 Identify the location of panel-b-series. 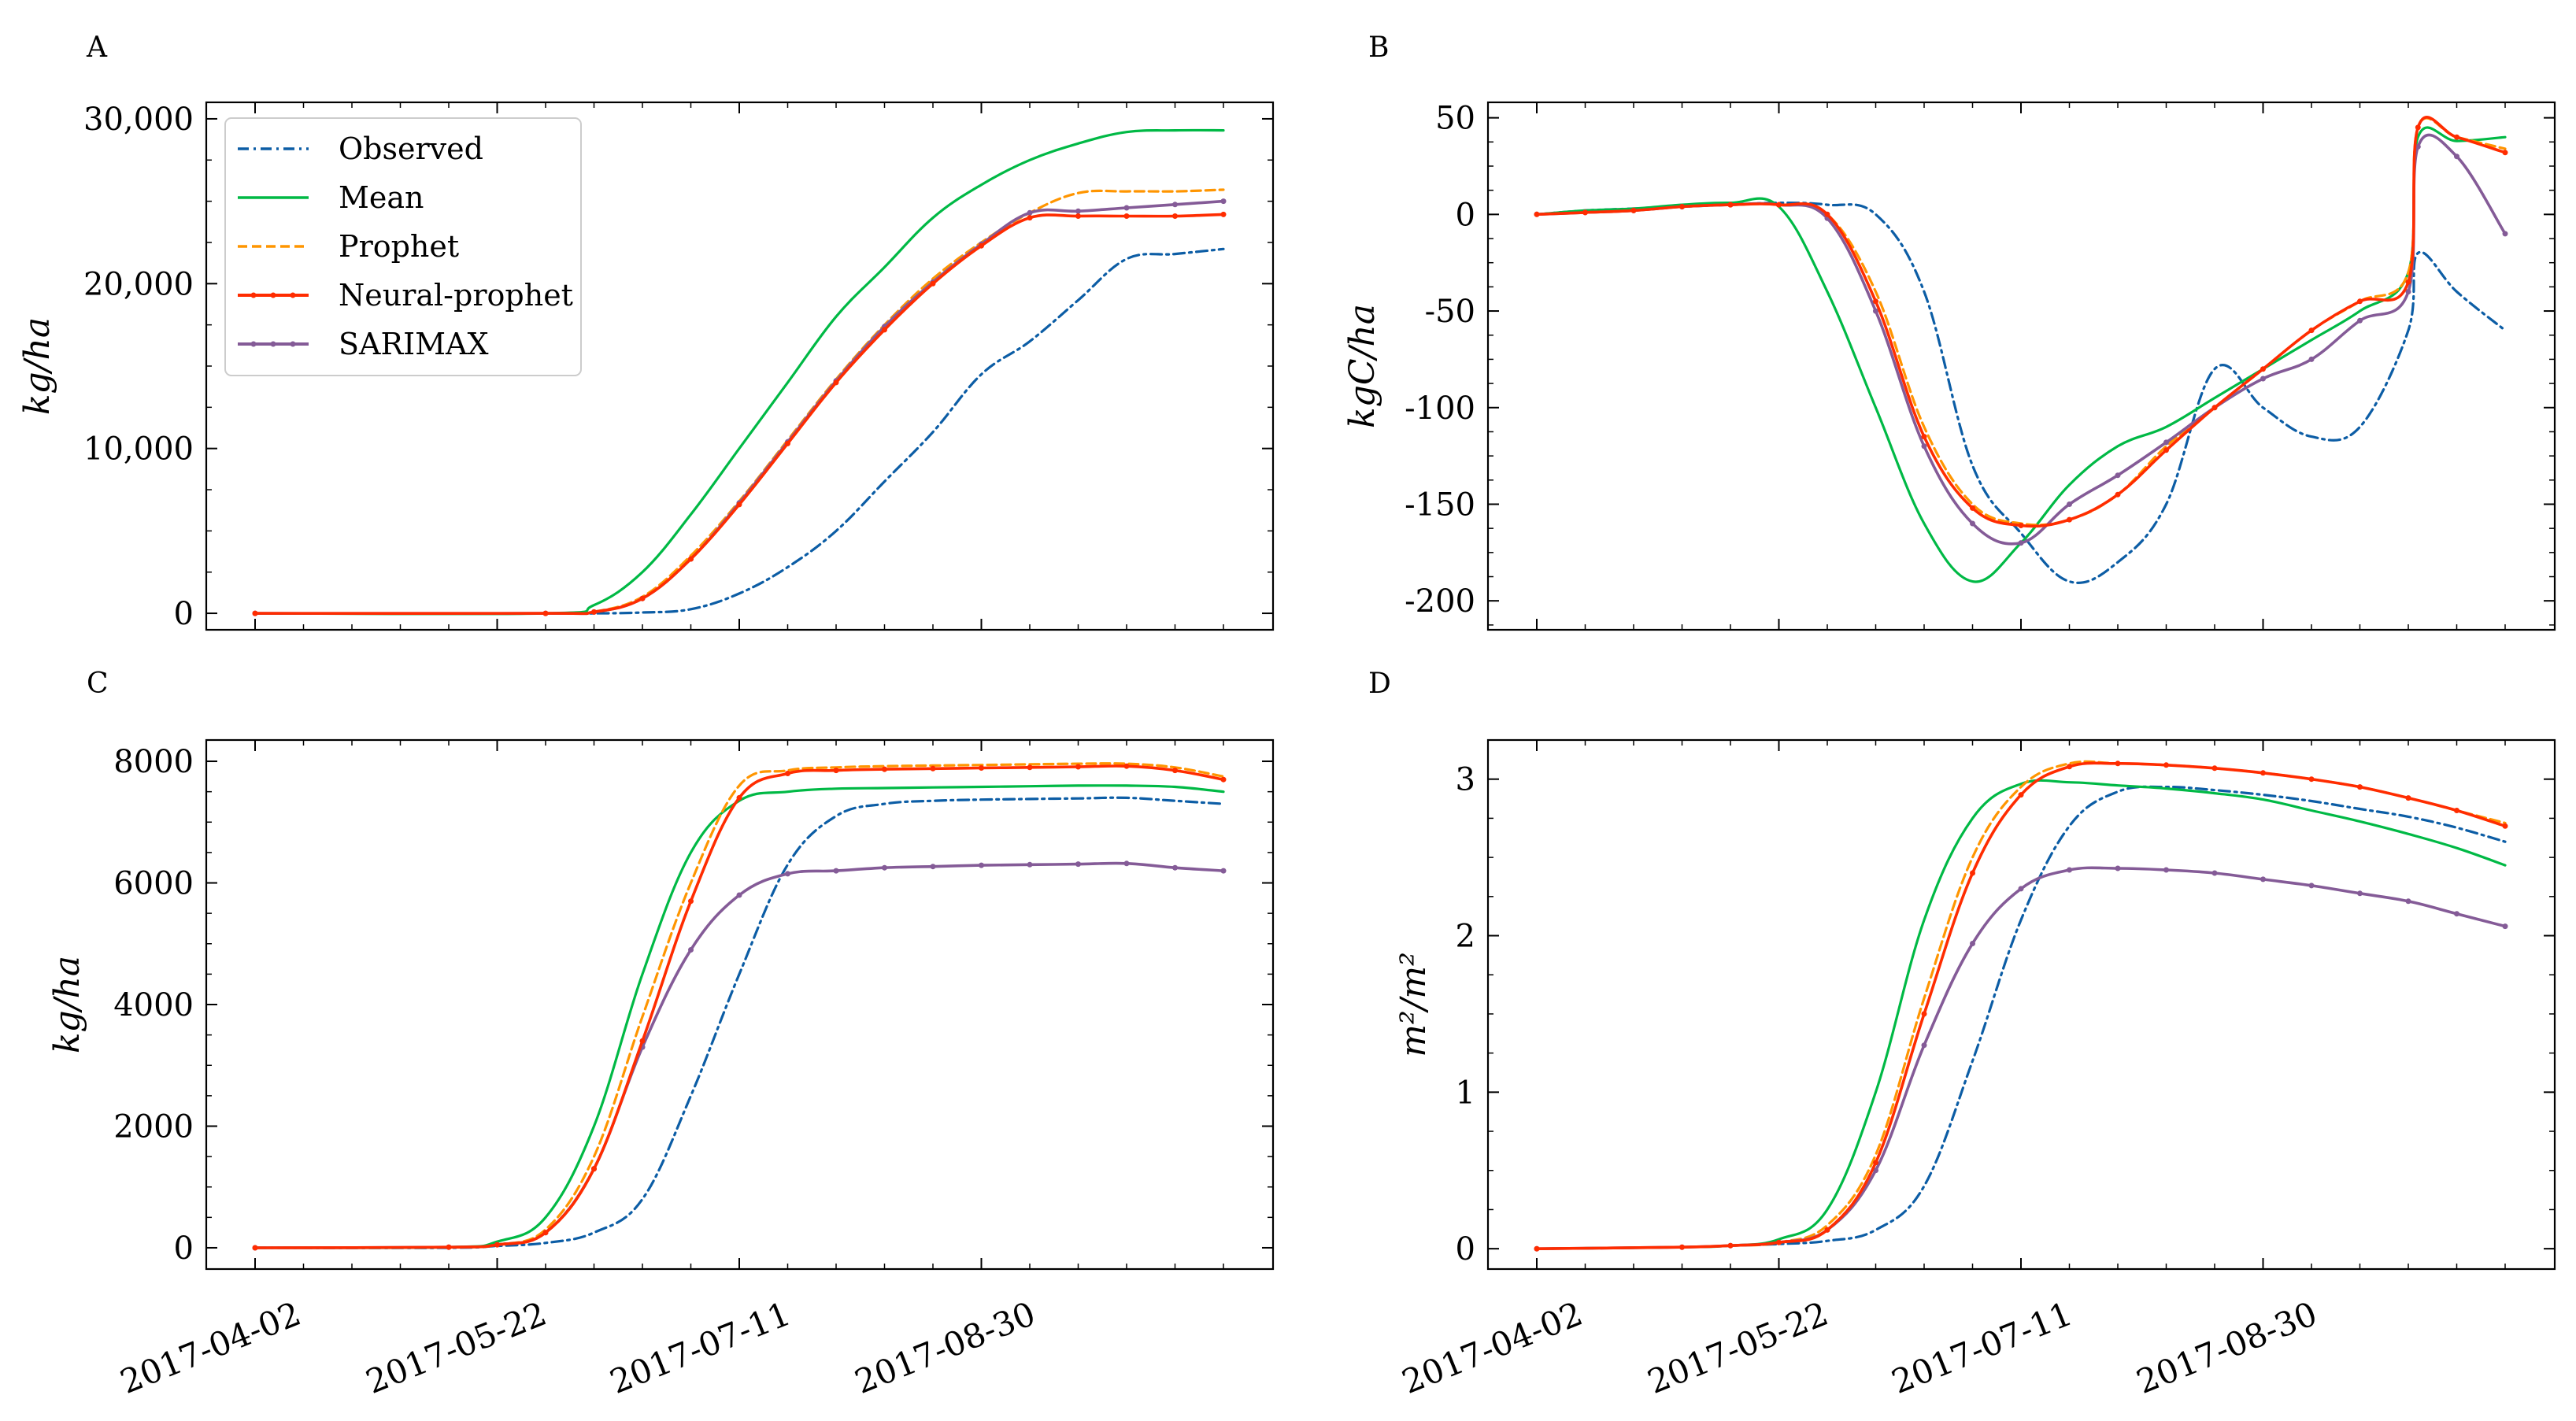
(2021, 350).